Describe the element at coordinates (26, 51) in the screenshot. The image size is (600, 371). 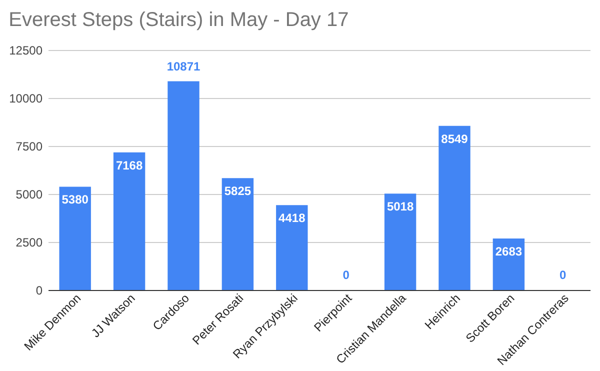
I see `y-tick-label: 12500` at that location.